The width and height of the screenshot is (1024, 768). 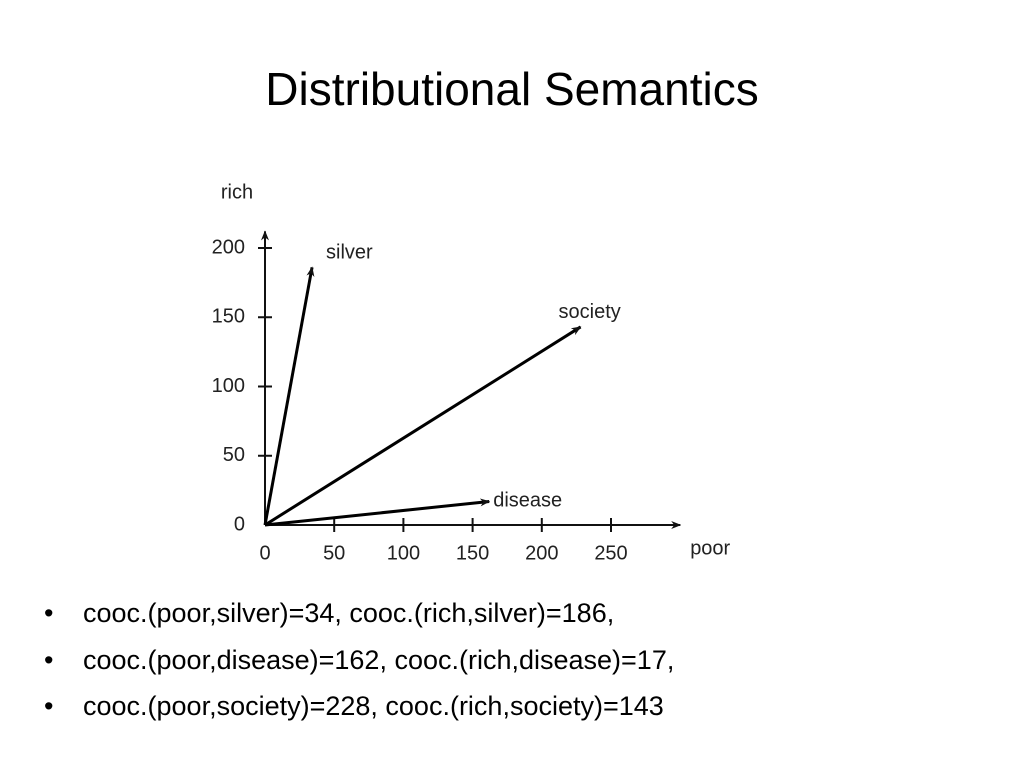 What do you see at coordinates (610, 553) in the screenshot?
I see `x-tick-label: 250` at bounding box center [610, 553].